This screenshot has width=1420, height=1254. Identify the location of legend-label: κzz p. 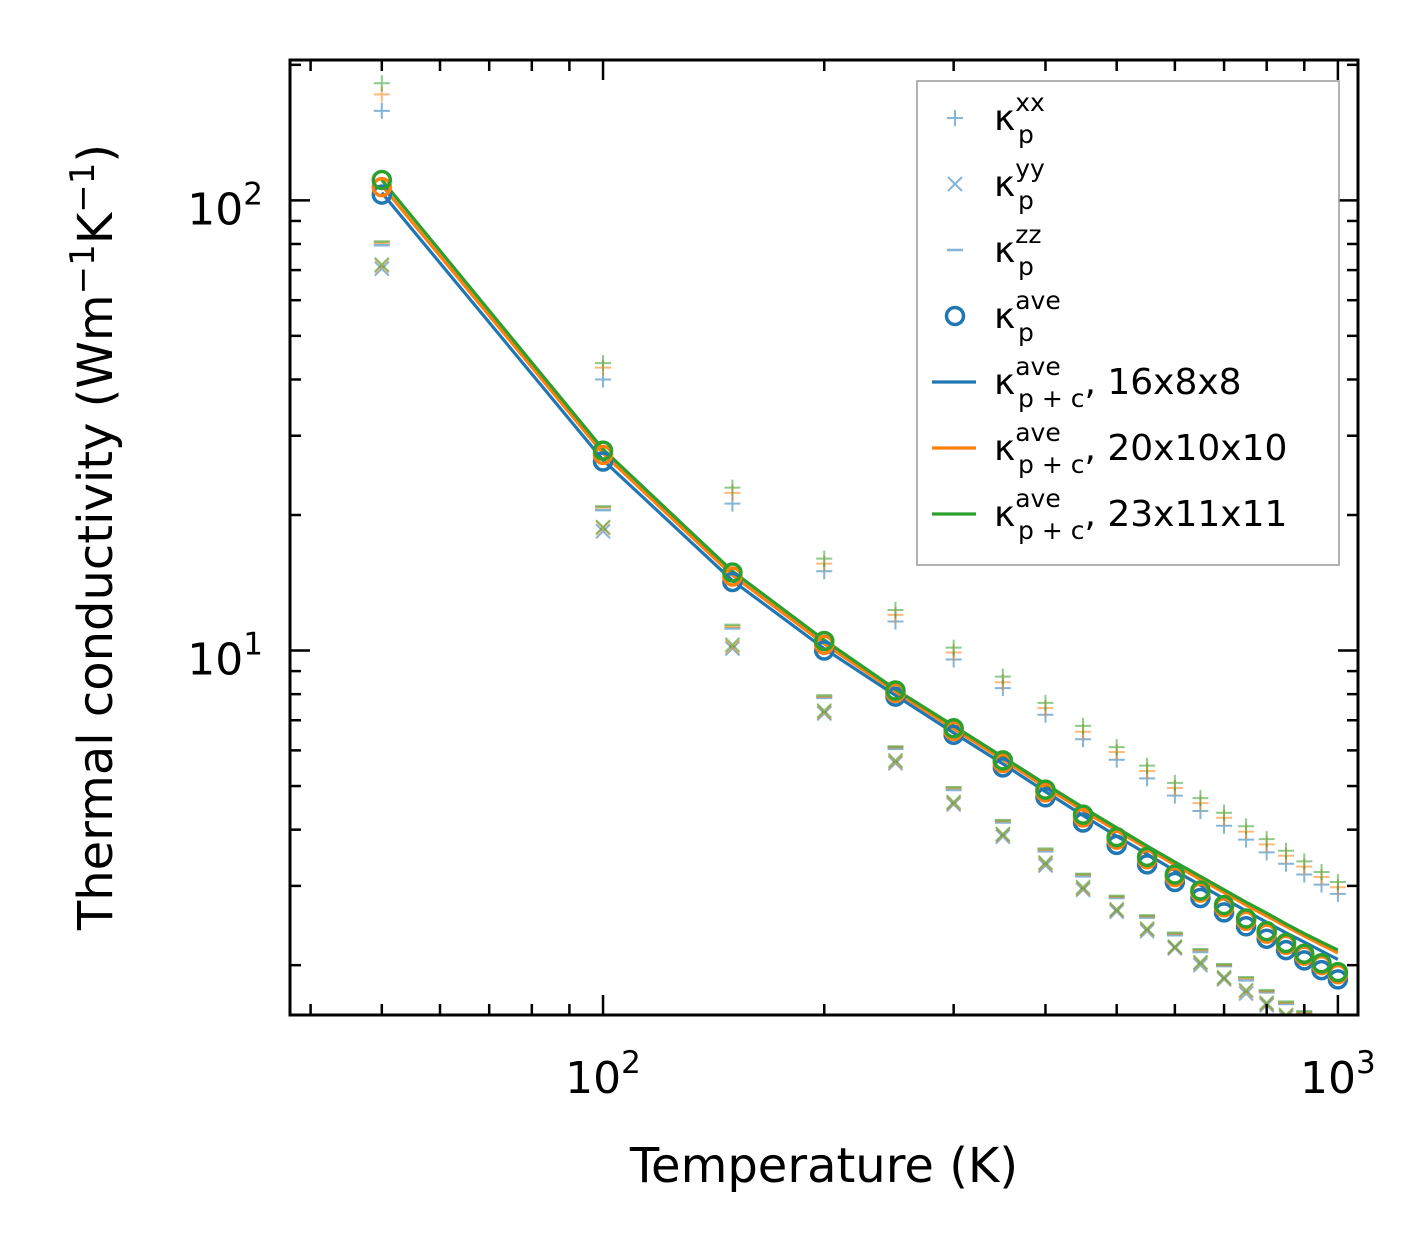
(1017, 250).